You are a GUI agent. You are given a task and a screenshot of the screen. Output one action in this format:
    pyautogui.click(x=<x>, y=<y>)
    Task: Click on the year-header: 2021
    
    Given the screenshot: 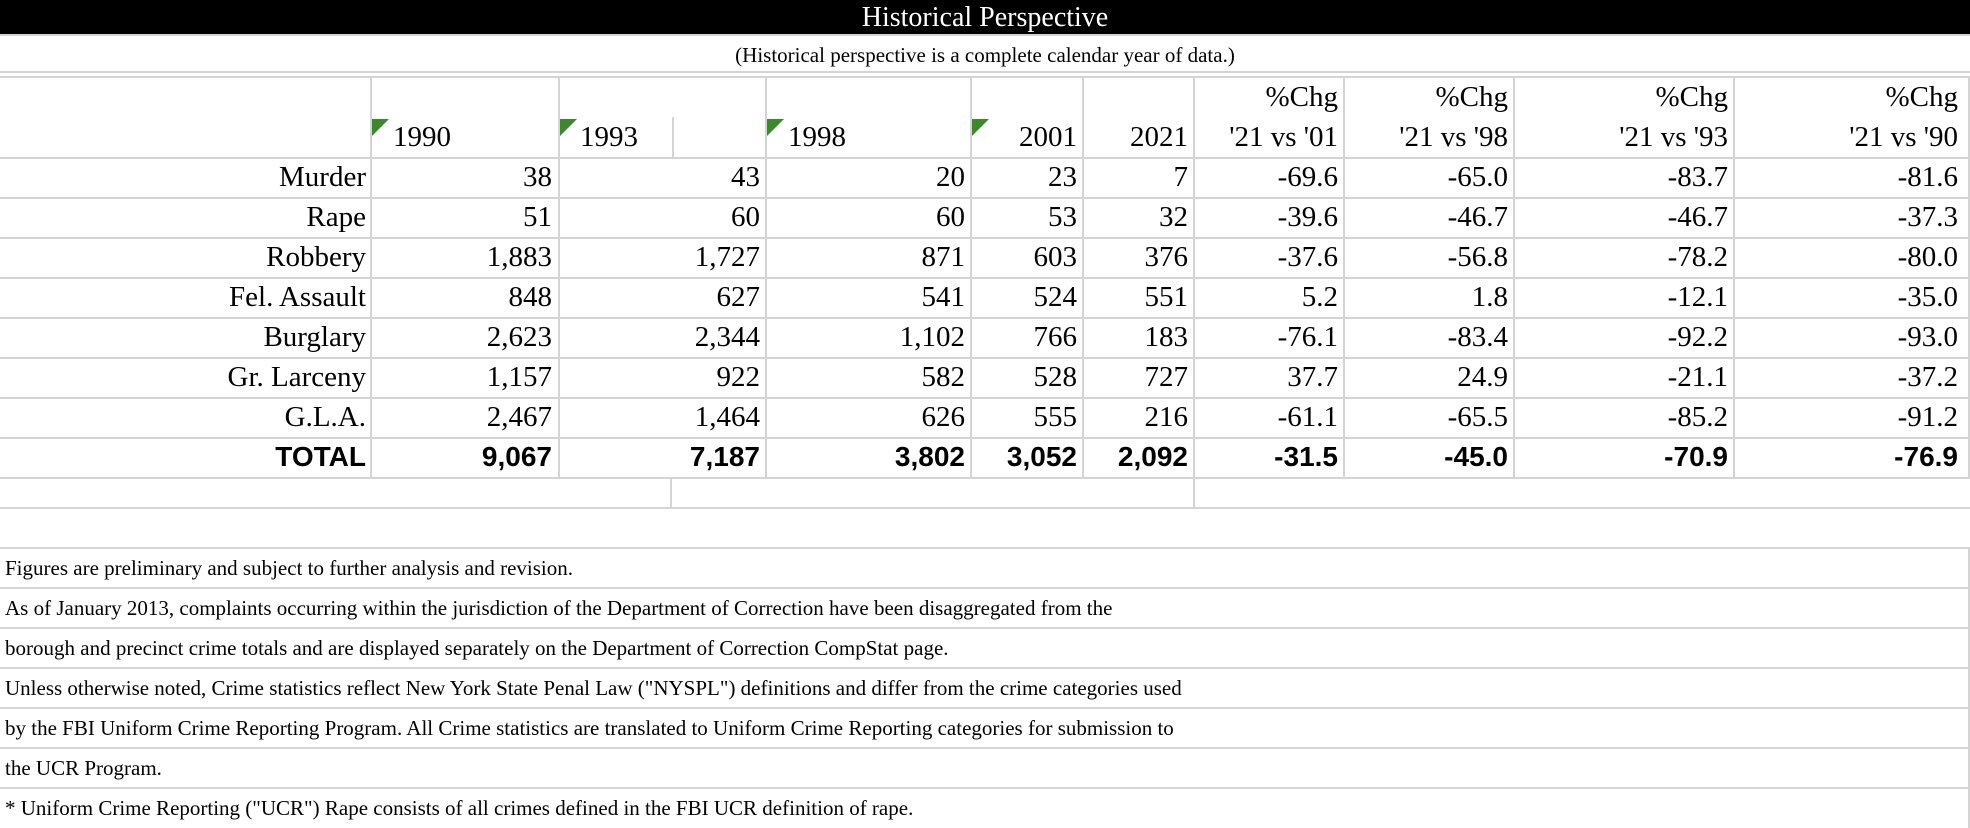 What is the action you would take?
    pyautogui.click(x=1159, y=137)
    